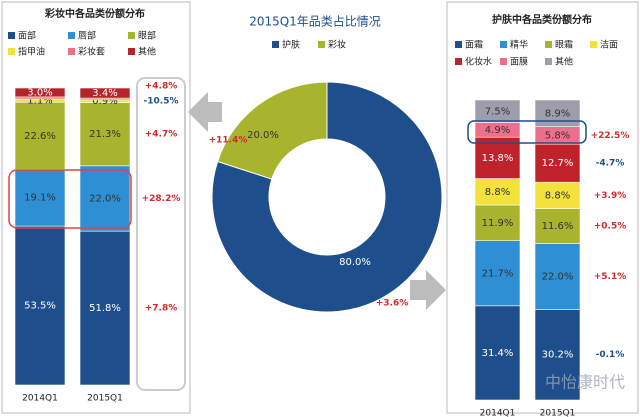  I want to click on value-label: 4.9%, so click(497, 130).